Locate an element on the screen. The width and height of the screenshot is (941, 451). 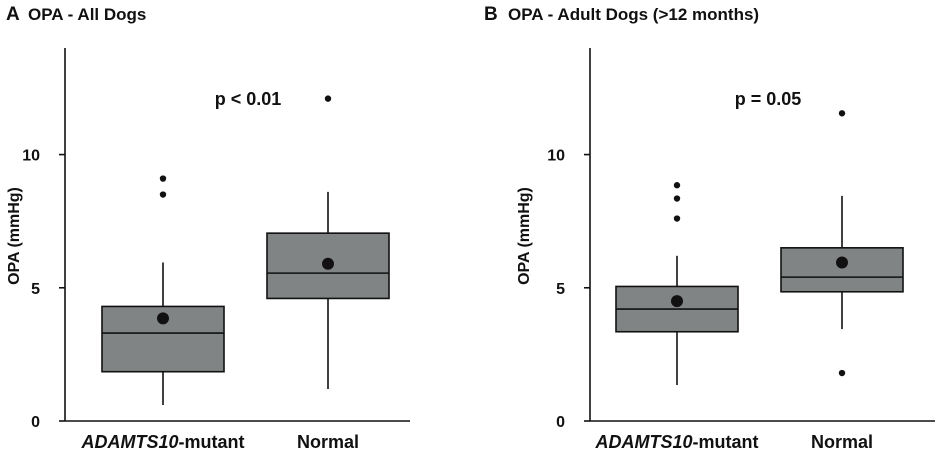
p-value-annotation: p = 0.05 is located at coordinates (768, 99).